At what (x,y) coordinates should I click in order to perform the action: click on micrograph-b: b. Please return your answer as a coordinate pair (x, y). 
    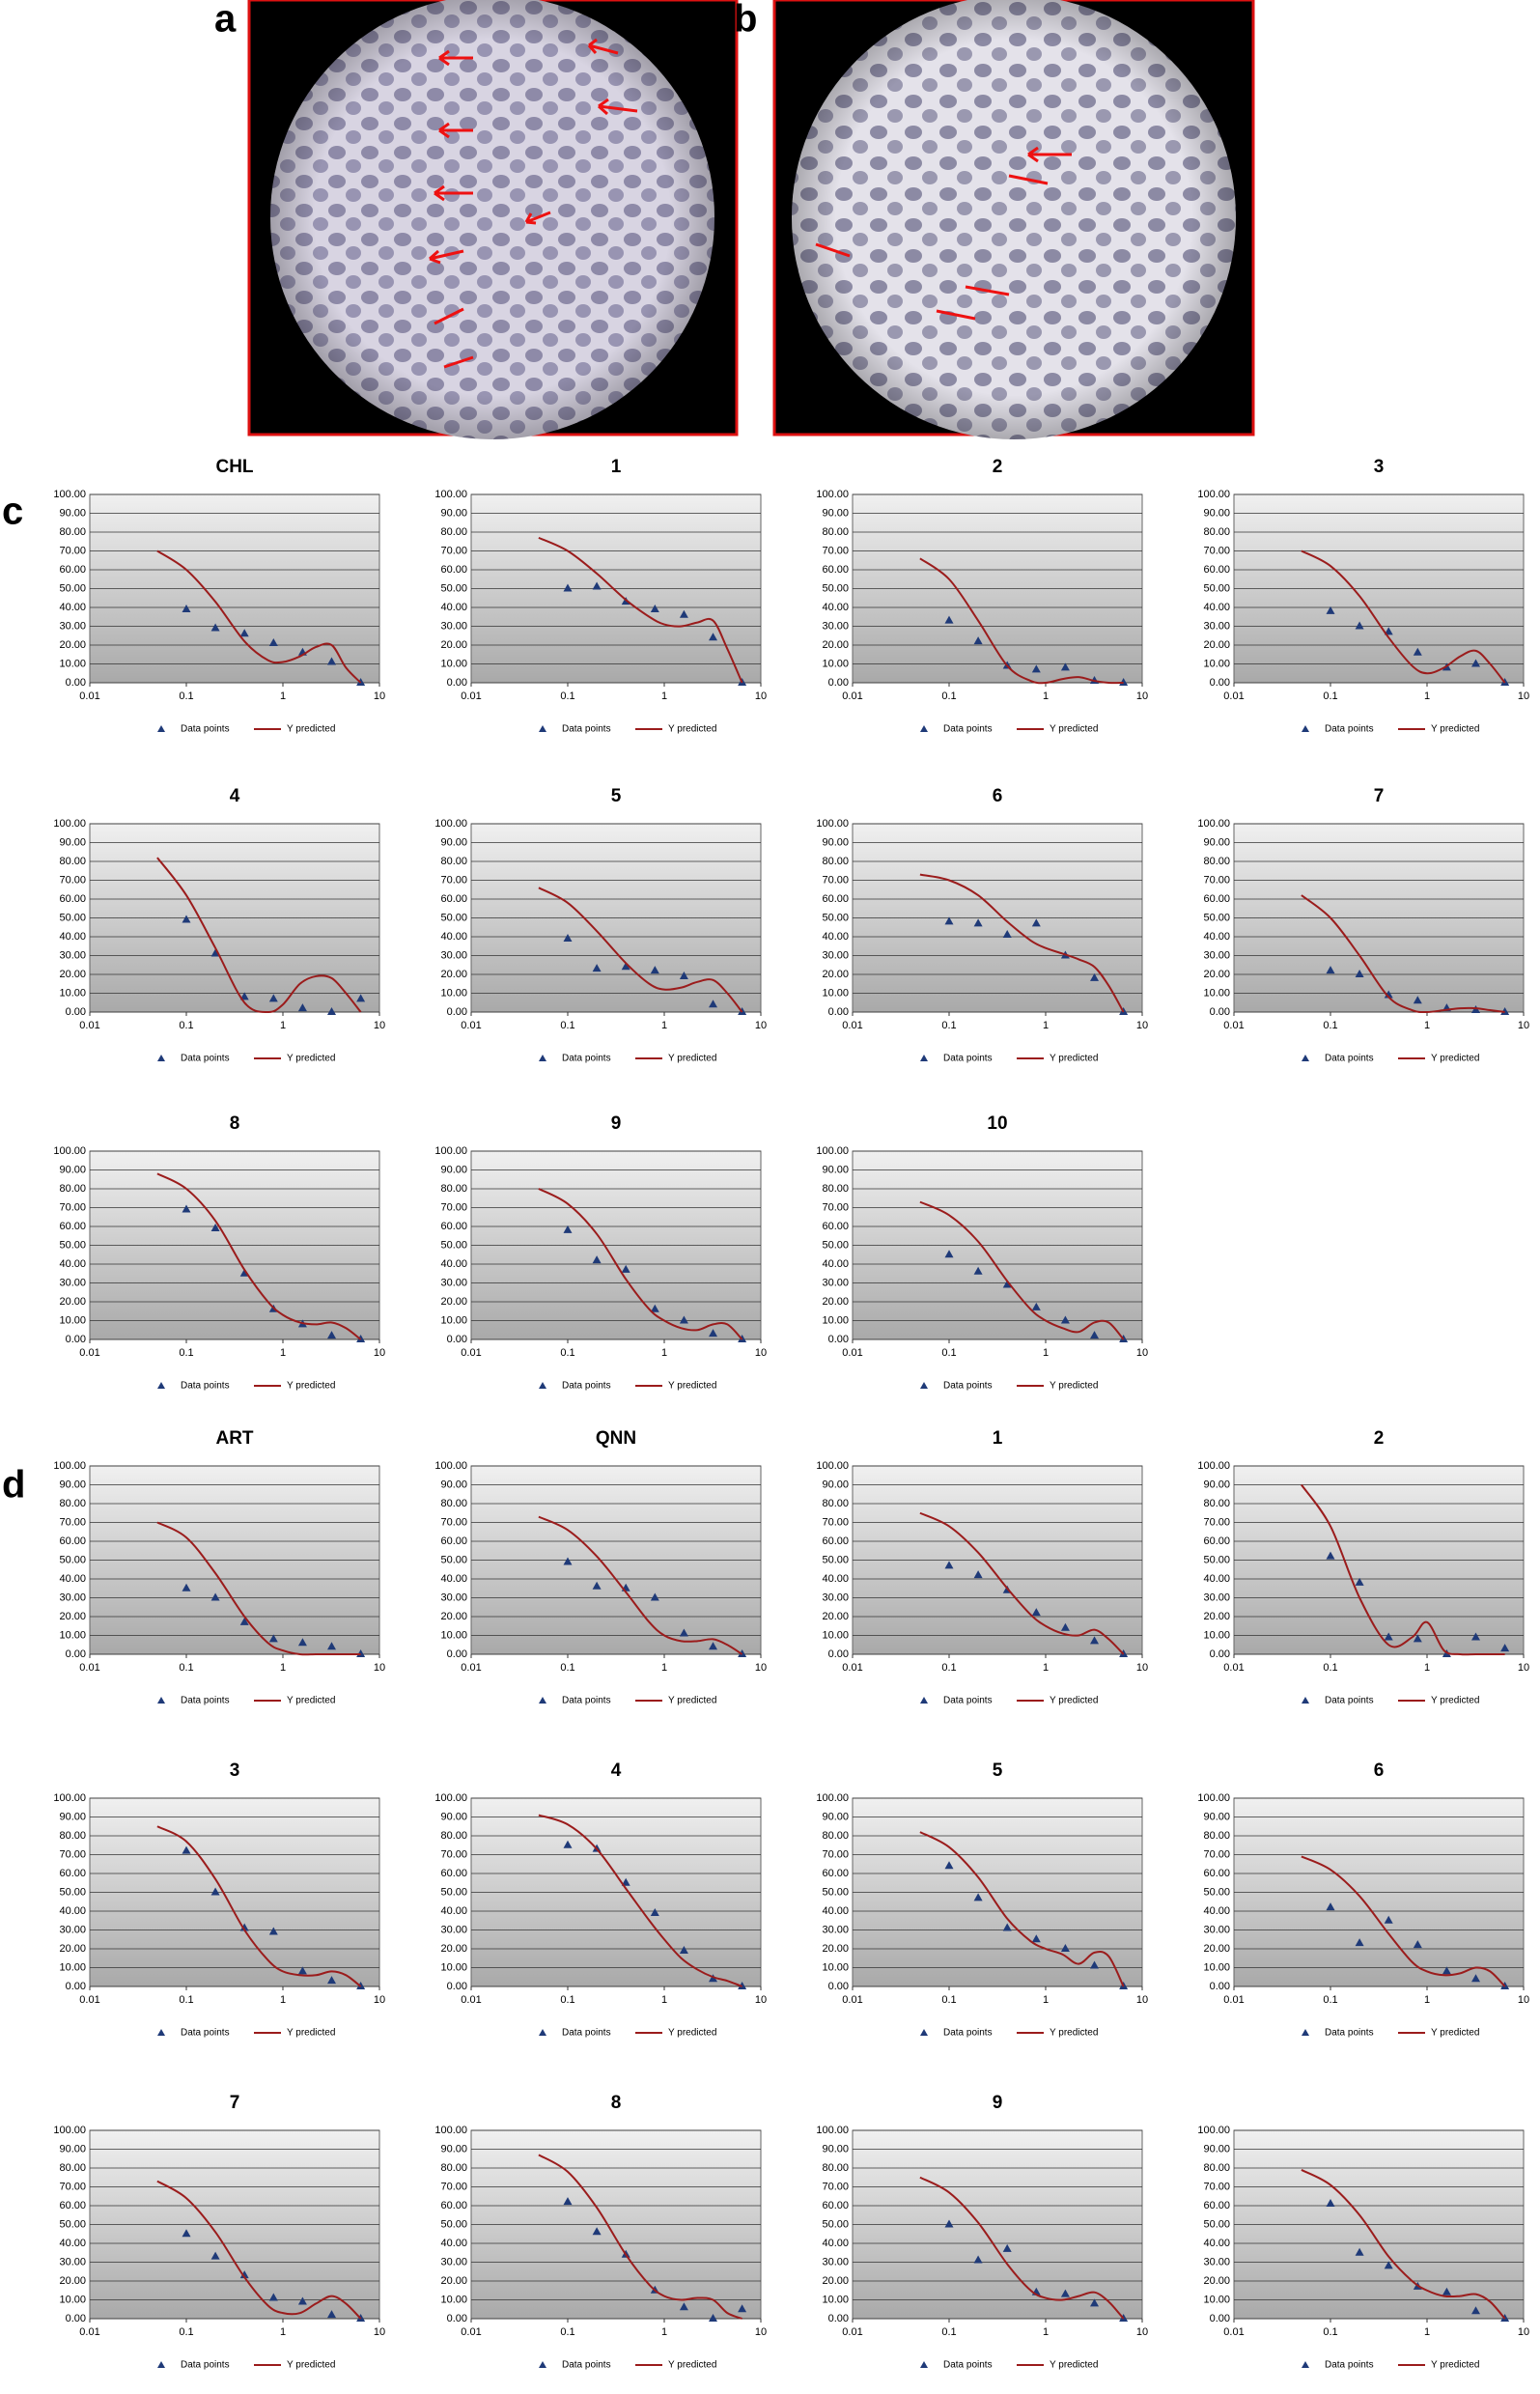
    Looking at the image, I should click on (995, 219).